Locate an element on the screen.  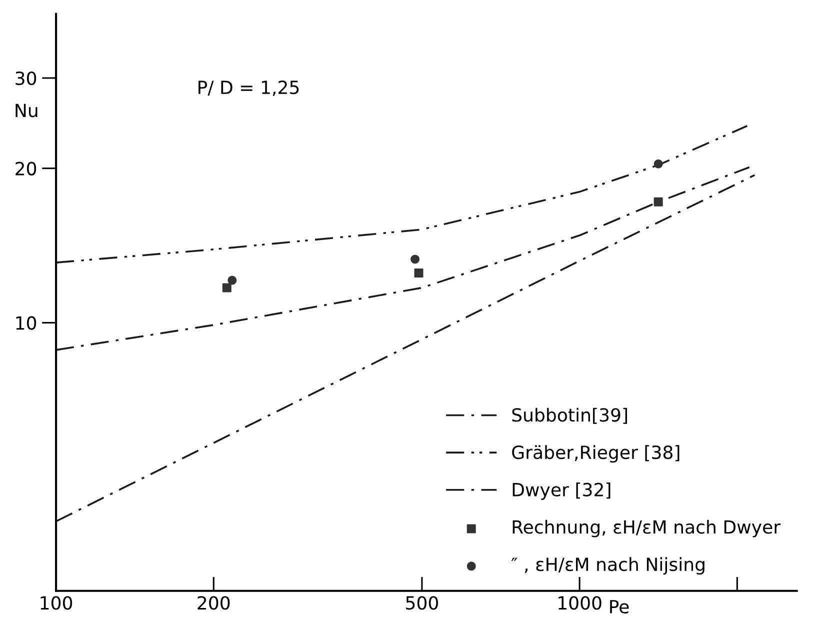
y-axis-title: Nu is located at coordinates (27, 111).